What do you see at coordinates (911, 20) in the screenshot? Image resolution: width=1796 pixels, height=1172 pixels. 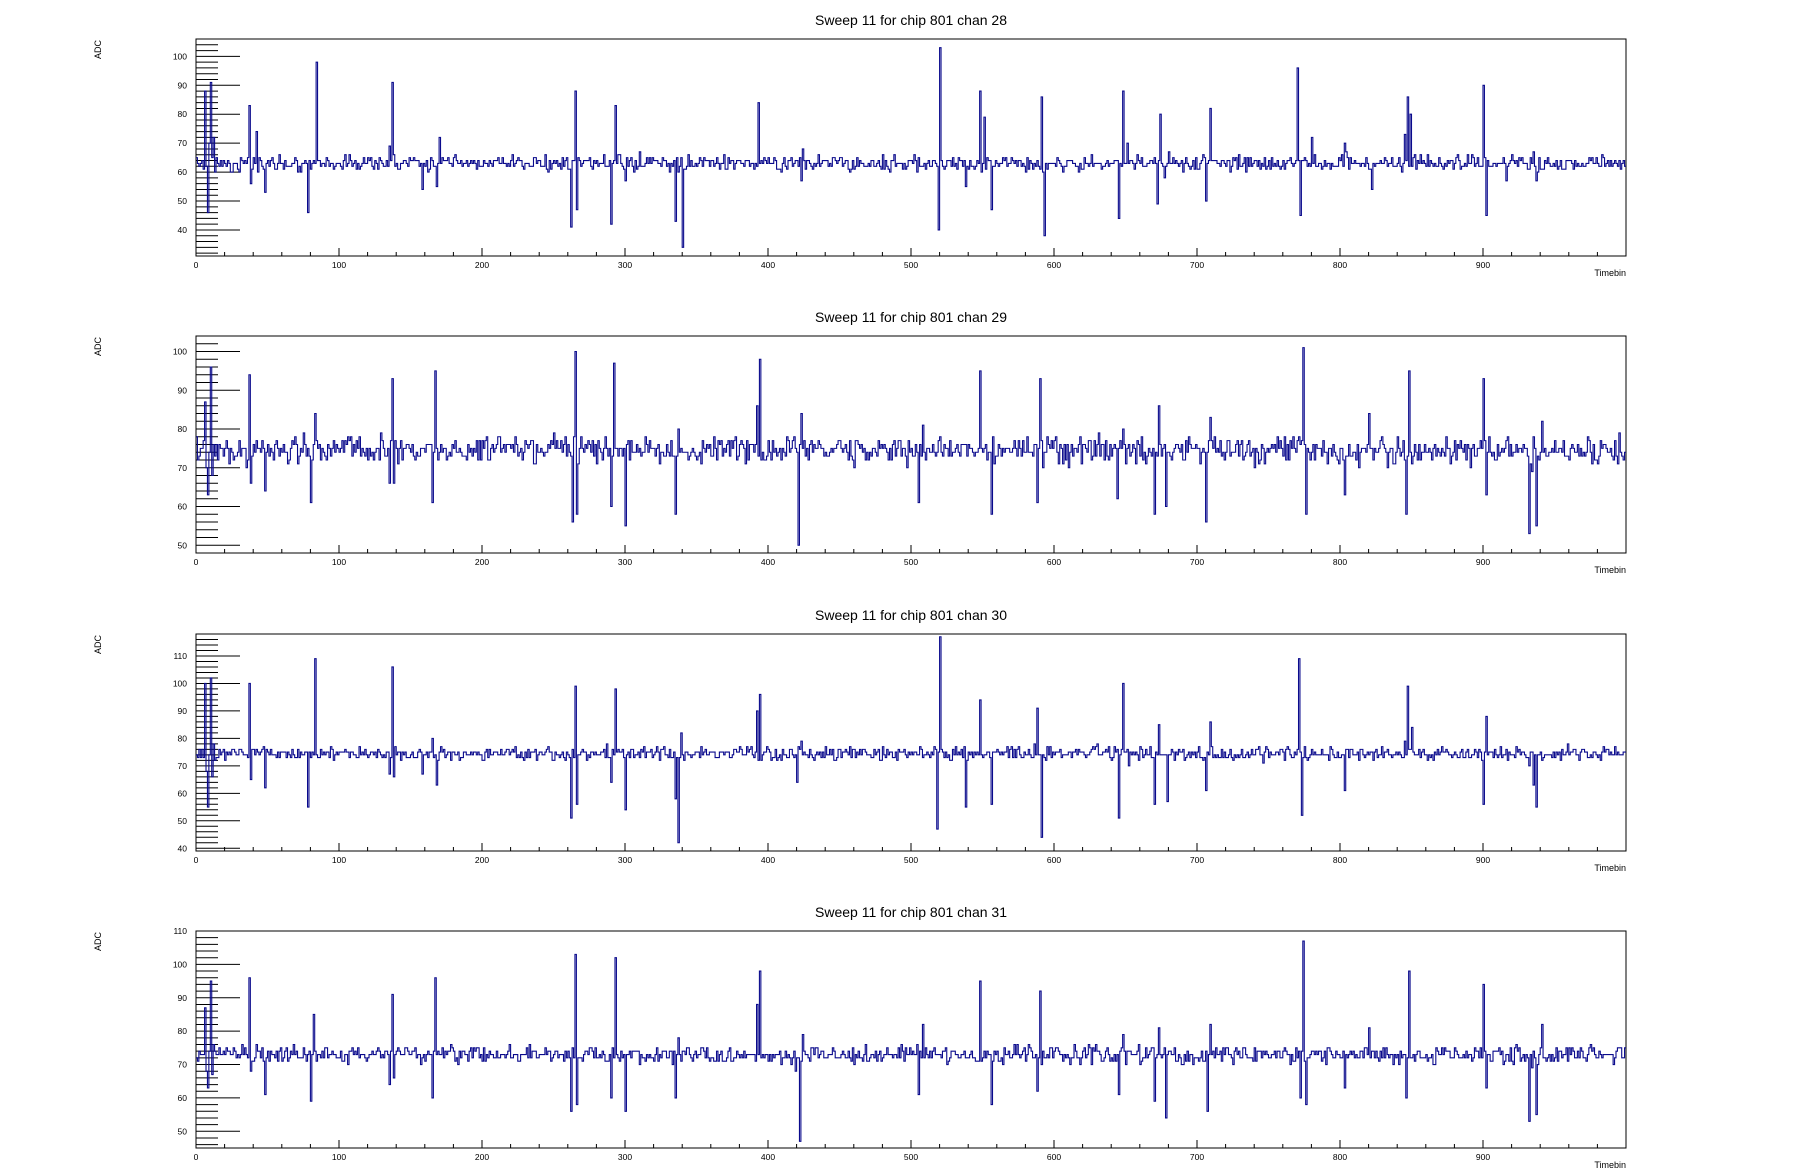 I see `chart-title: Sweep 11 for chip 801 chan 28` at bounding box center [911, 20].